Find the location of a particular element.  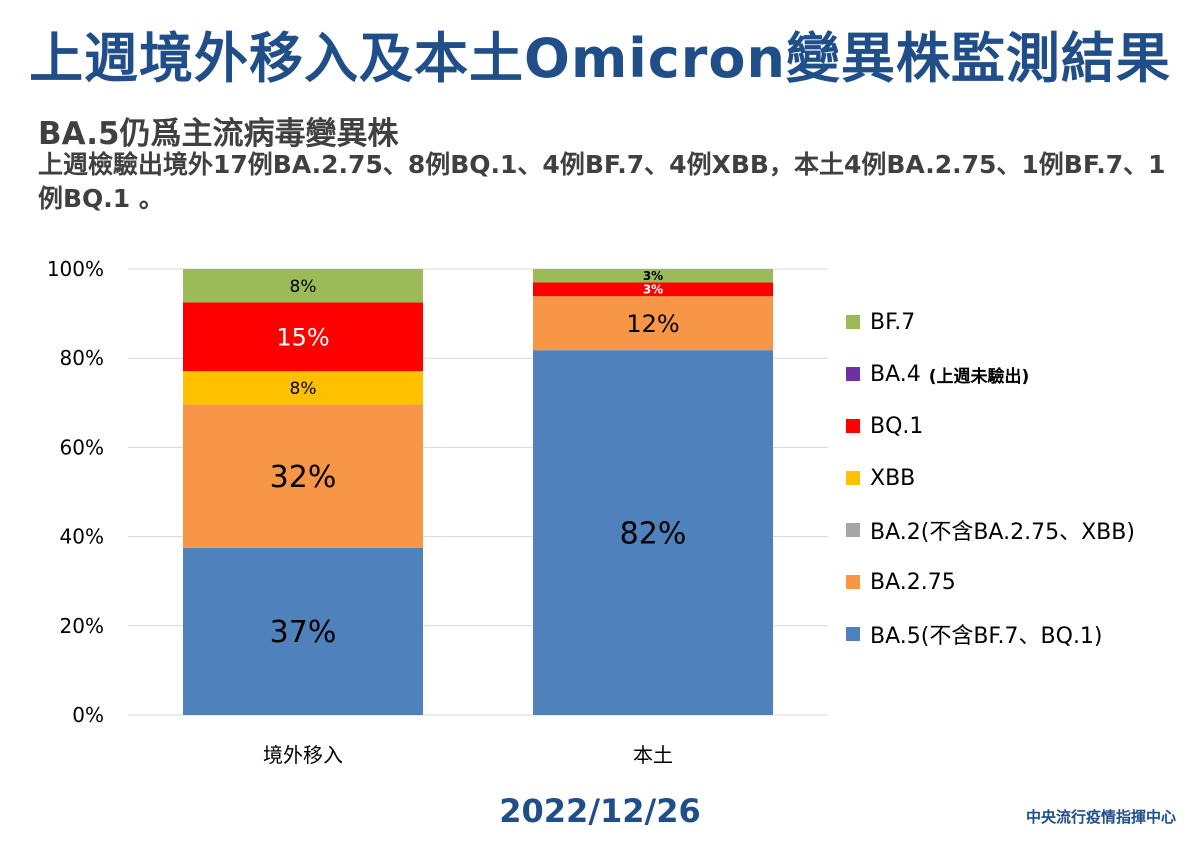

y-tick-label: 20% is located at coordinates (82, 626).